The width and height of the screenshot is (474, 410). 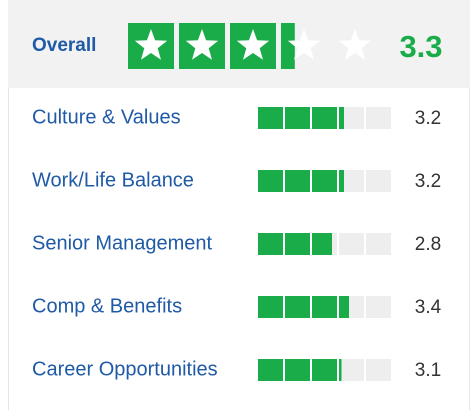 I want to click on category-label: Career Opportunities, so click(x=125, y=369).